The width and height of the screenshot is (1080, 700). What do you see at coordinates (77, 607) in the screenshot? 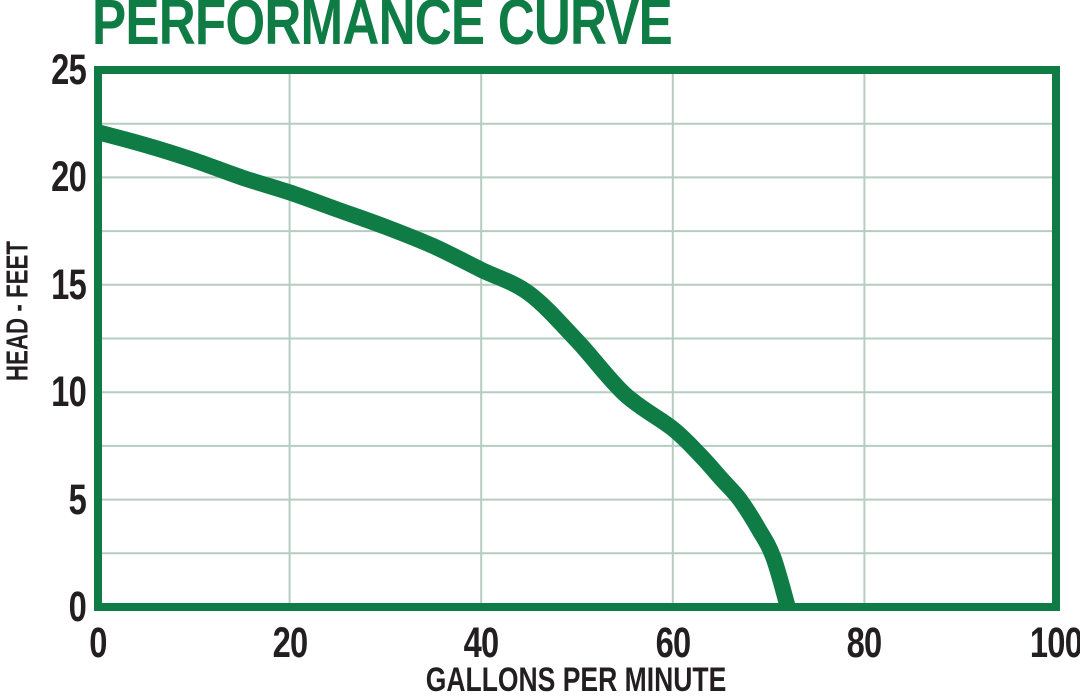
I see `y-tick-label: 0` at bounding box center [77, 607].